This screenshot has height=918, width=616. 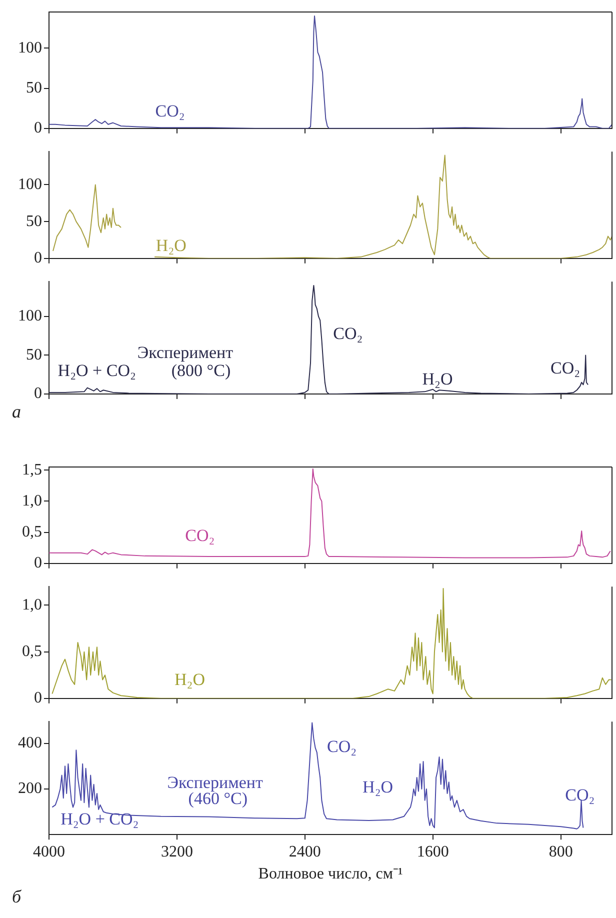 What do you see at coordinates (201, 370) in the screenshot?
I see `annotation: (800 °C)` at bounding box center [201, 370].